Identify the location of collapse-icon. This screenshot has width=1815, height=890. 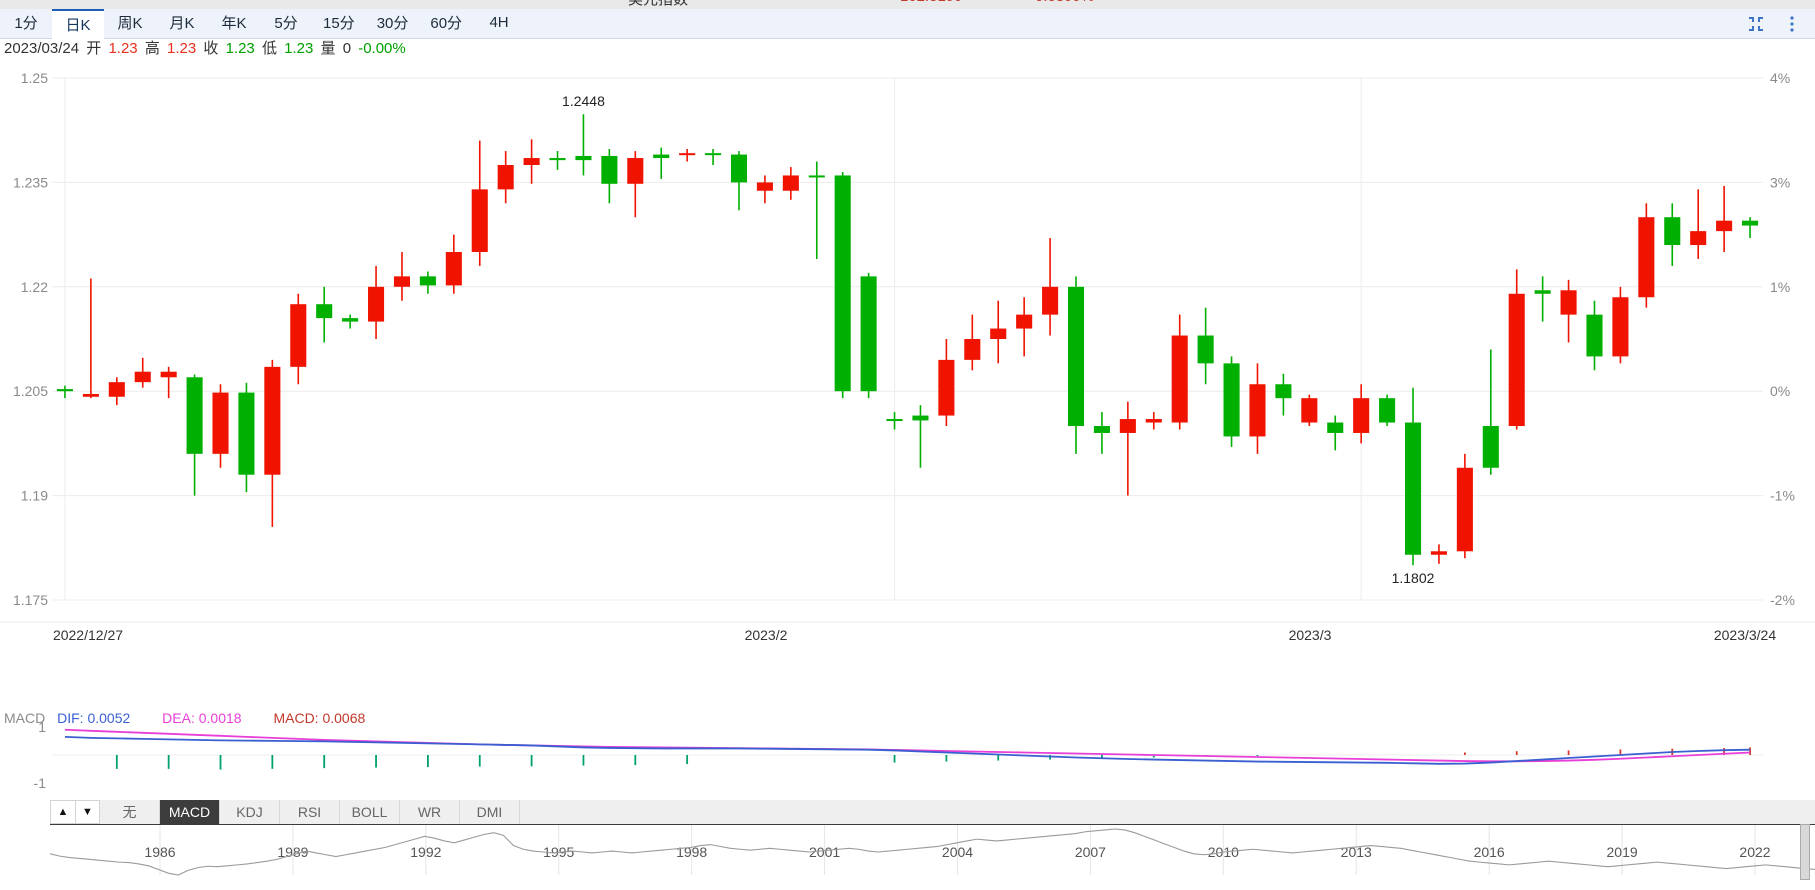
(1756, 24).